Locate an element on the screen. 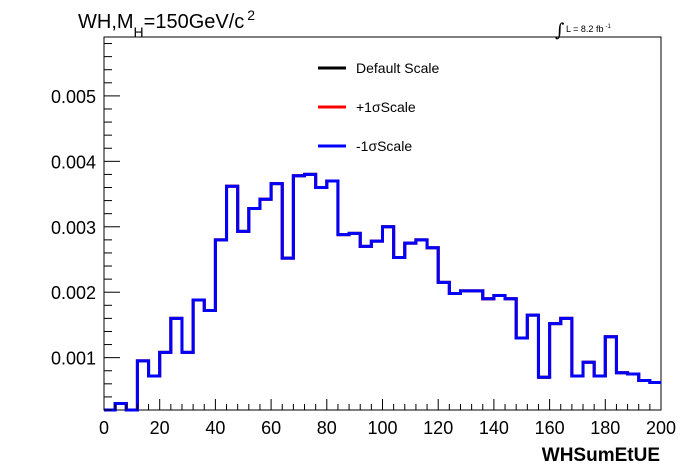 The height and width of the screenshot is (472, 696). legend-label-minus-sigma: -1σScale is located at coordinates (384, 146).